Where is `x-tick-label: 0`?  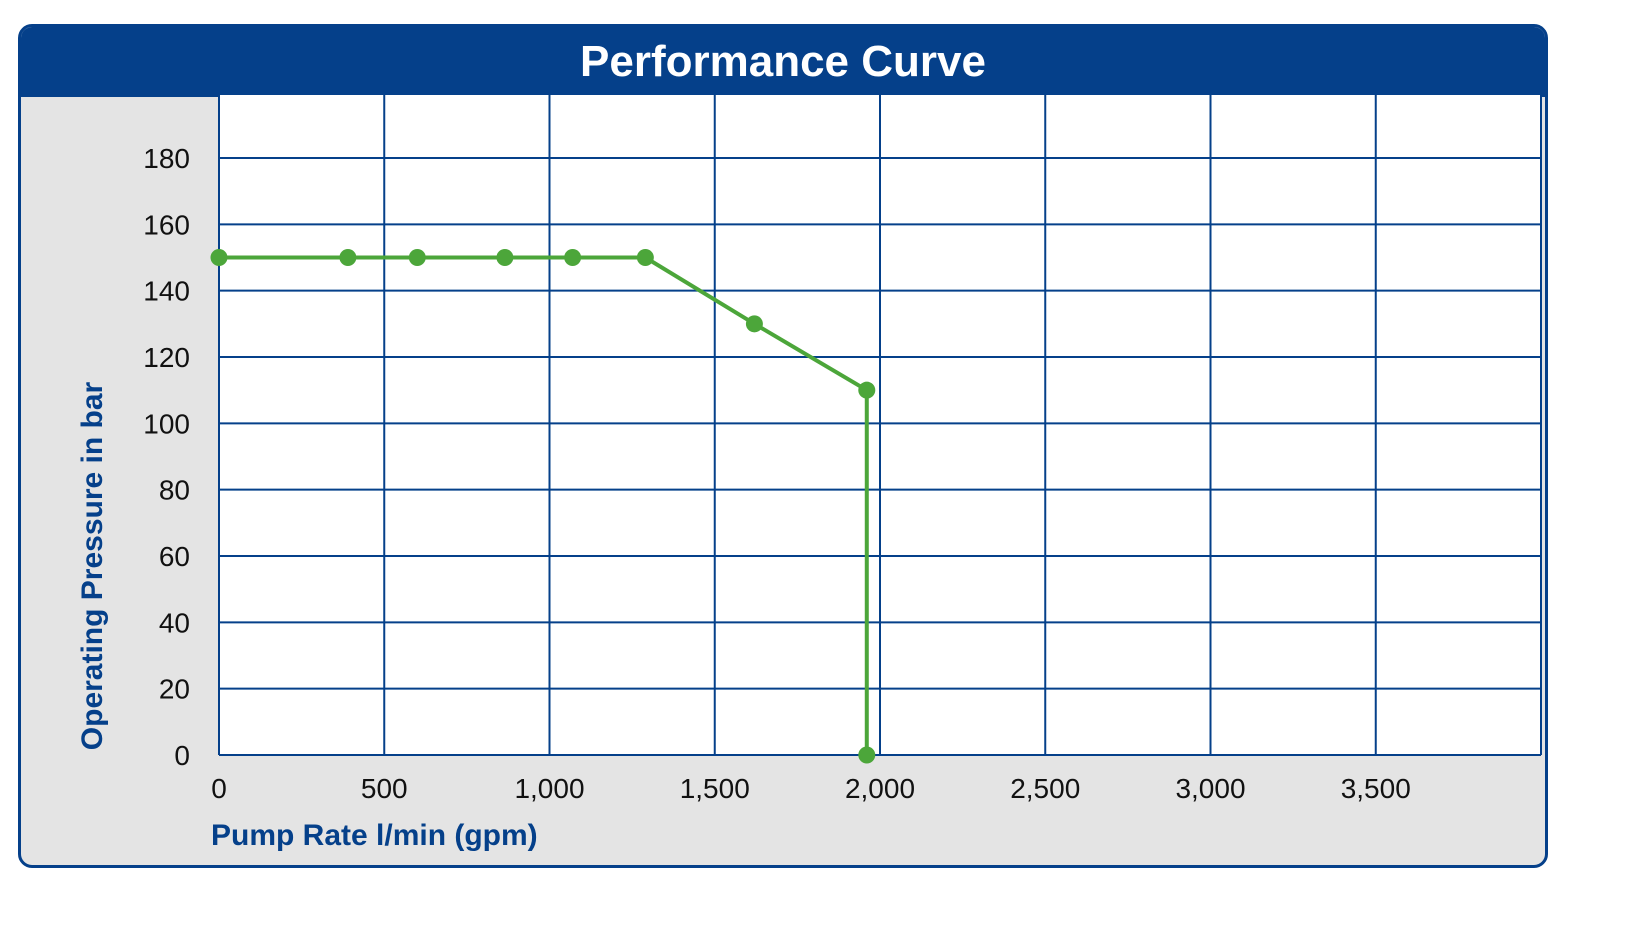
x-tick-label: 0 is located at coordinates (219, 788).